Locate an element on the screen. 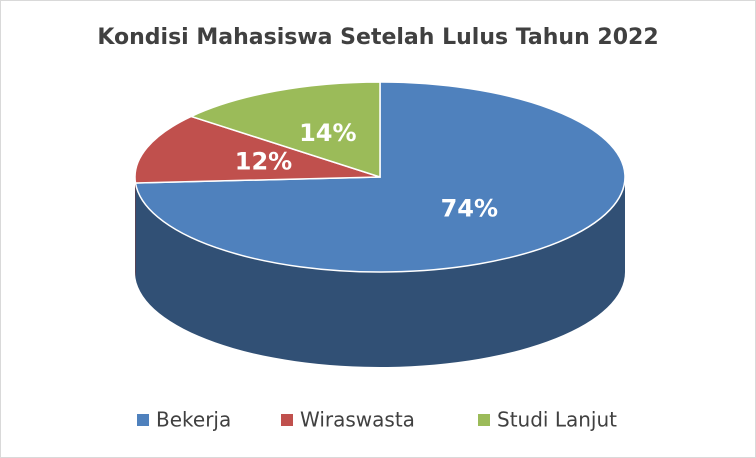  legend-label: Studi Lanjut is located at coordinates (557, 420).